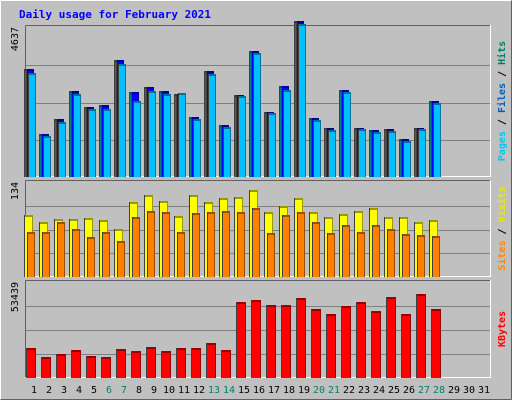  What do you see at coordinates (184, 390) in the screenshot?
I see `x-label-day-11: 11` at bounding box center [184, 390].